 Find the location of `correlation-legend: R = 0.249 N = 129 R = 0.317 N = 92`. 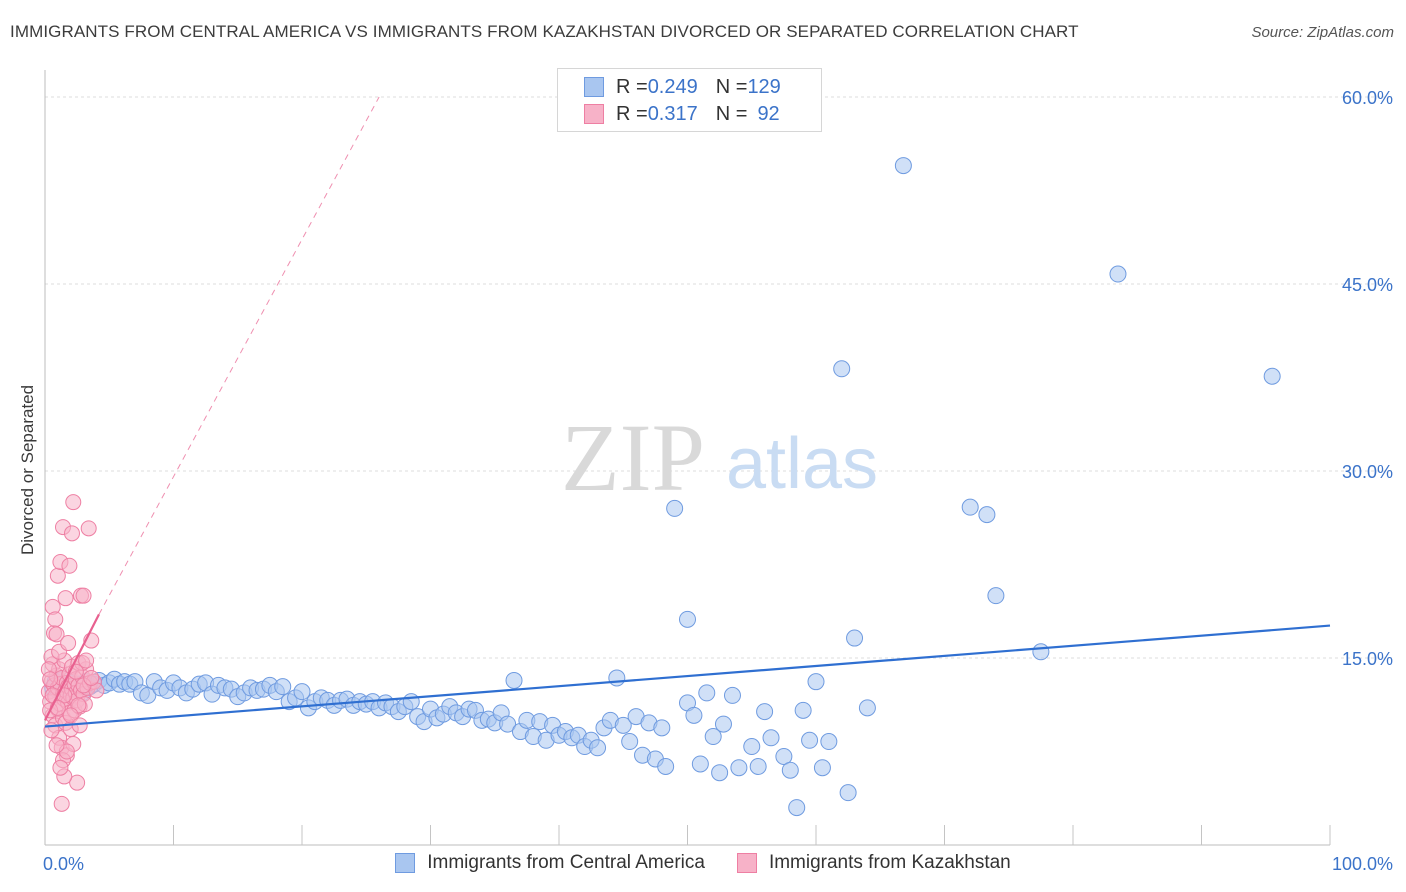

correlation-legend: R = 0.249 N = 129 R = 0.317 N = 92 is located at coordinates (689, 100).